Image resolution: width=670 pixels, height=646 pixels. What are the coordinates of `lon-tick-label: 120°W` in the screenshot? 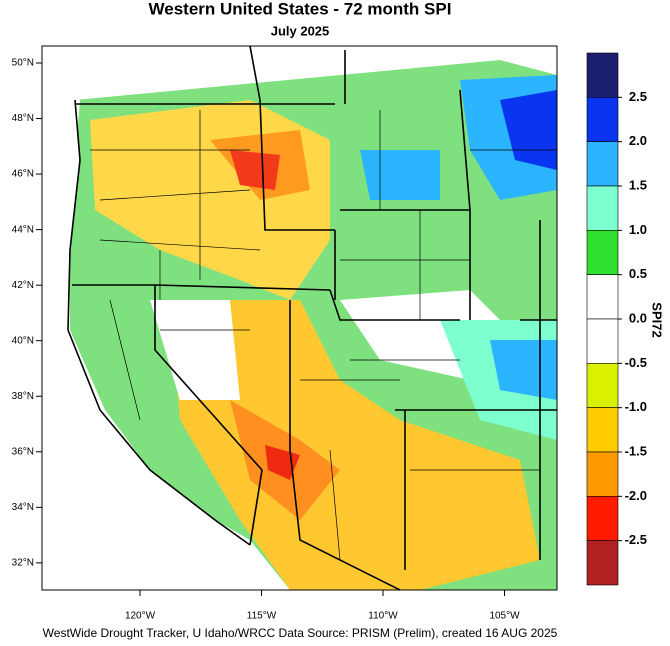 It's located at (140, 616).